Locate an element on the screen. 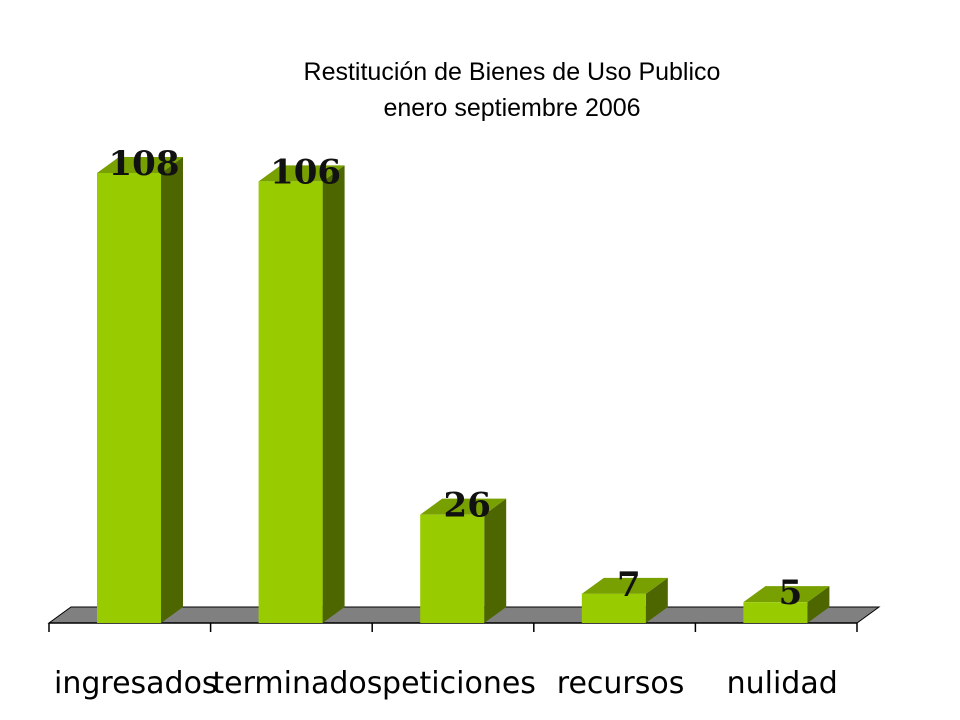 The image size is (960, 720). bar-ingresados is located at coordinates (140, 390).